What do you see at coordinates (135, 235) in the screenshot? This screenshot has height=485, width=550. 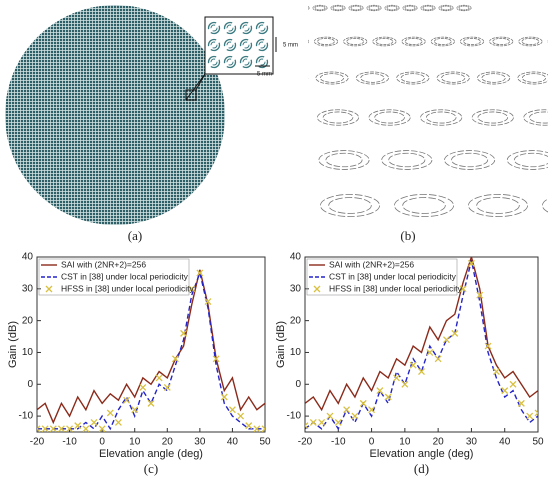 I see `panel-label: (a)` at bounding box center [135, 235].